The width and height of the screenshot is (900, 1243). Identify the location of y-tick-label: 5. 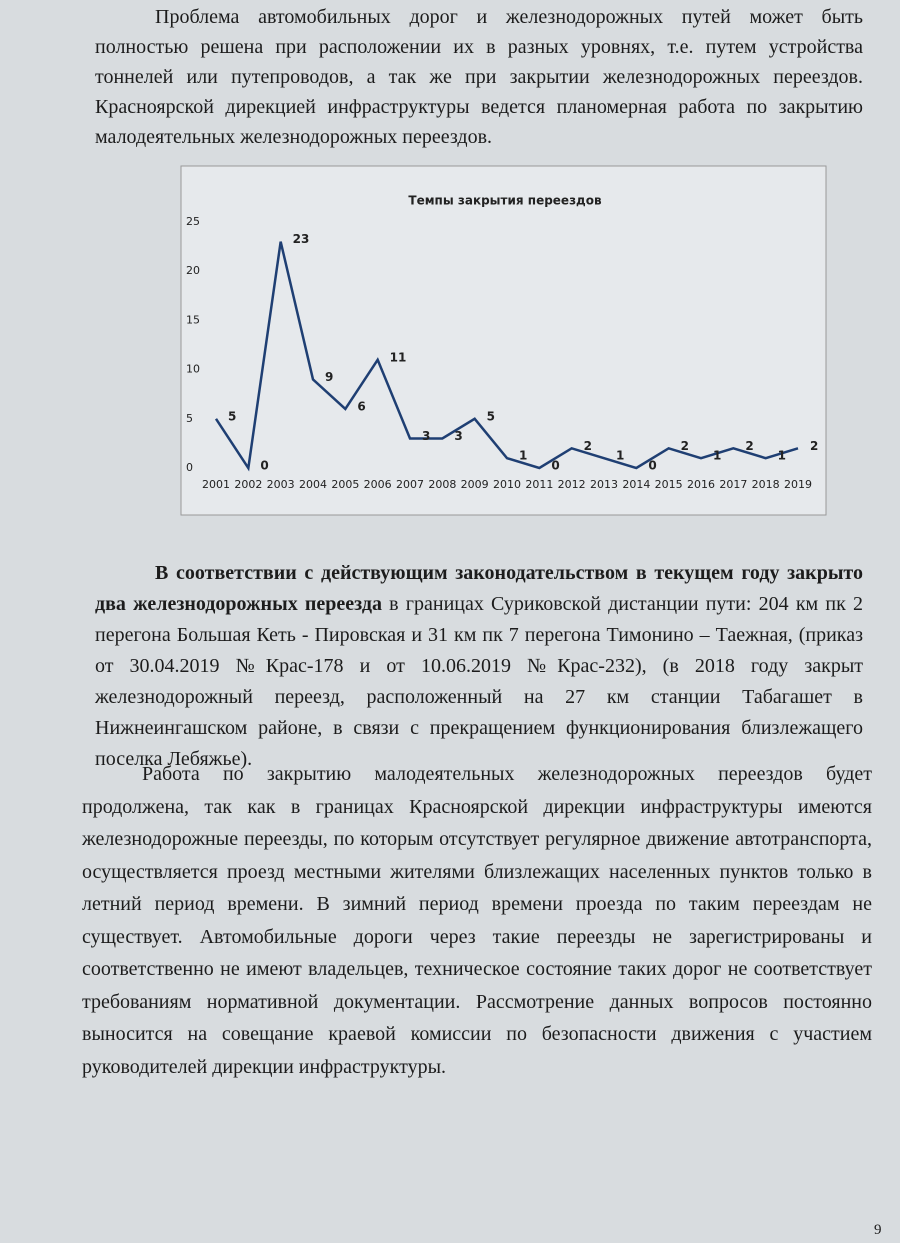
(189, 418).